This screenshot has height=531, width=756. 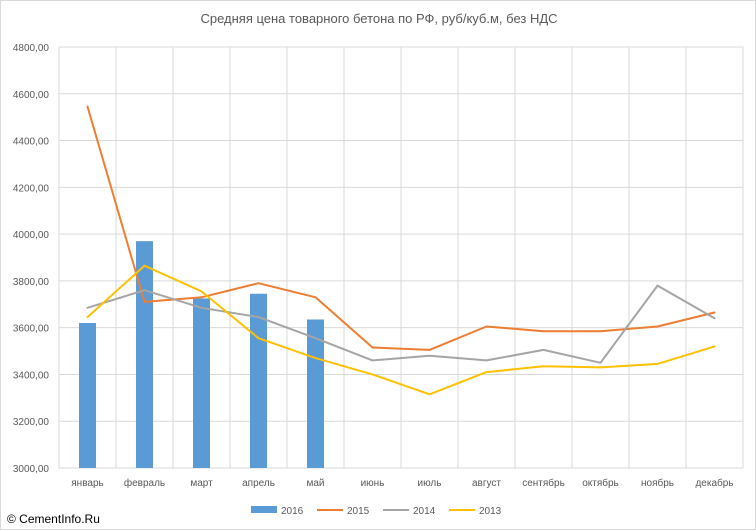 What do you see at coordinates (31, 329) in the screenshot?
I see `y-tick-label: 3600,00` at bounding box center [31, 329].